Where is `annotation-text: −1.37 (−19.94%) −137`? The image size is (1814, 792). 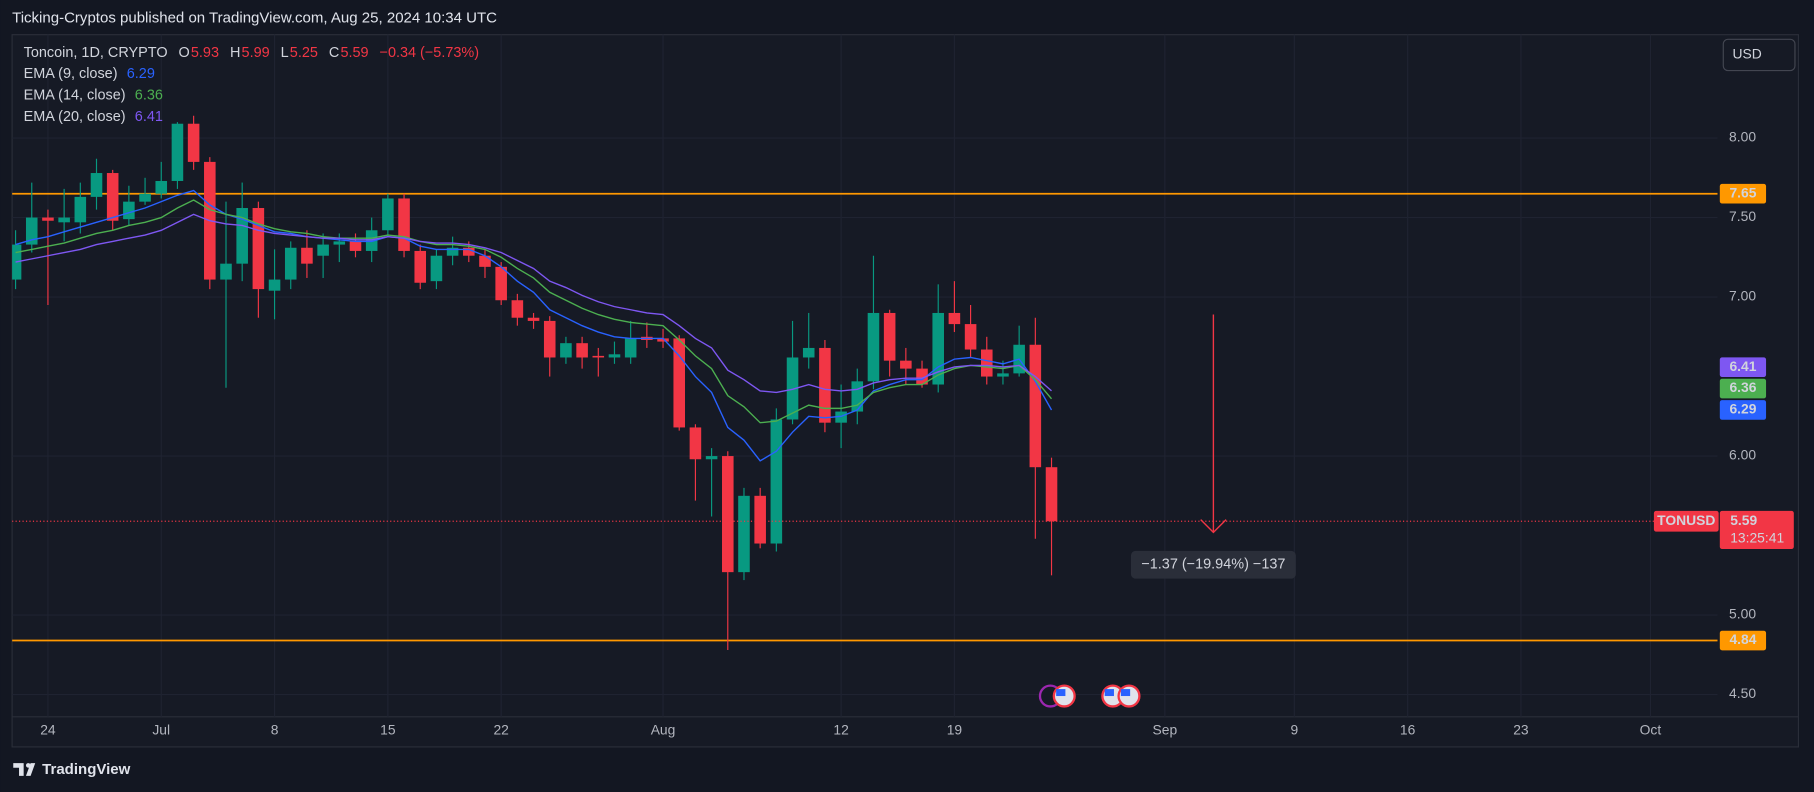
annotation-text: −1.37 (−19.94%) −137 is located at coordinates (1213, 565).